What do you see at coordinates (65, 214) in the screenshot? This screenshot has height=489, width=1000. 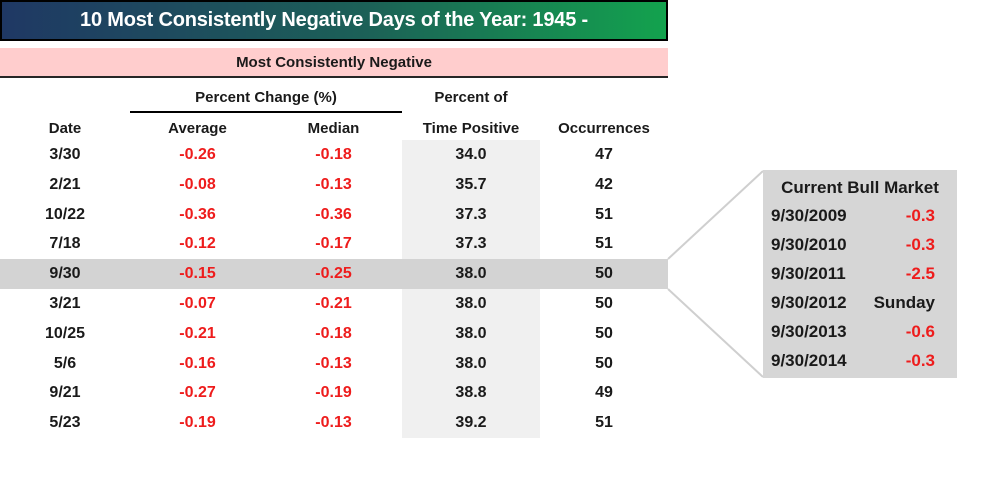 I see `cell-date: 10/22` at bounding box center [65, 214].